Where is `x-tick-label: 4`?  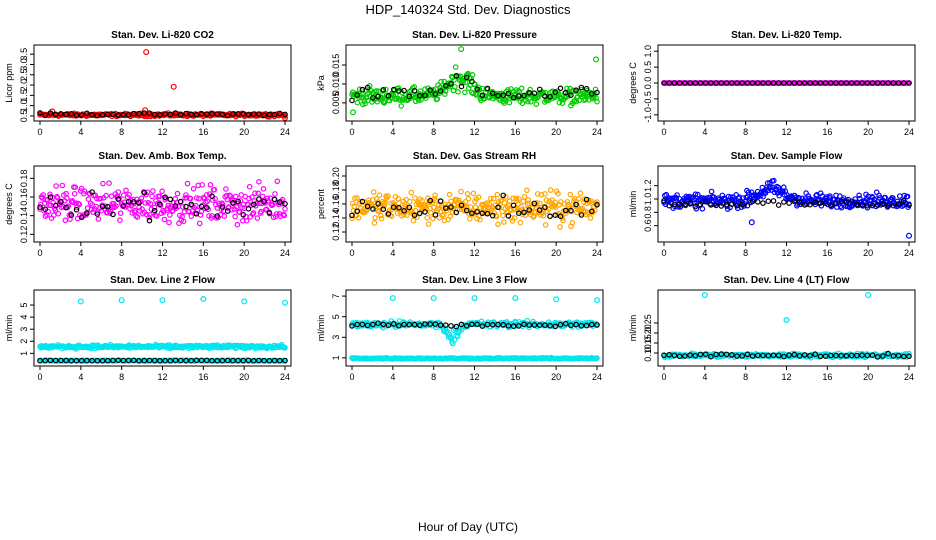 x-tick-label: 4 is located at coordinates (392, 132).